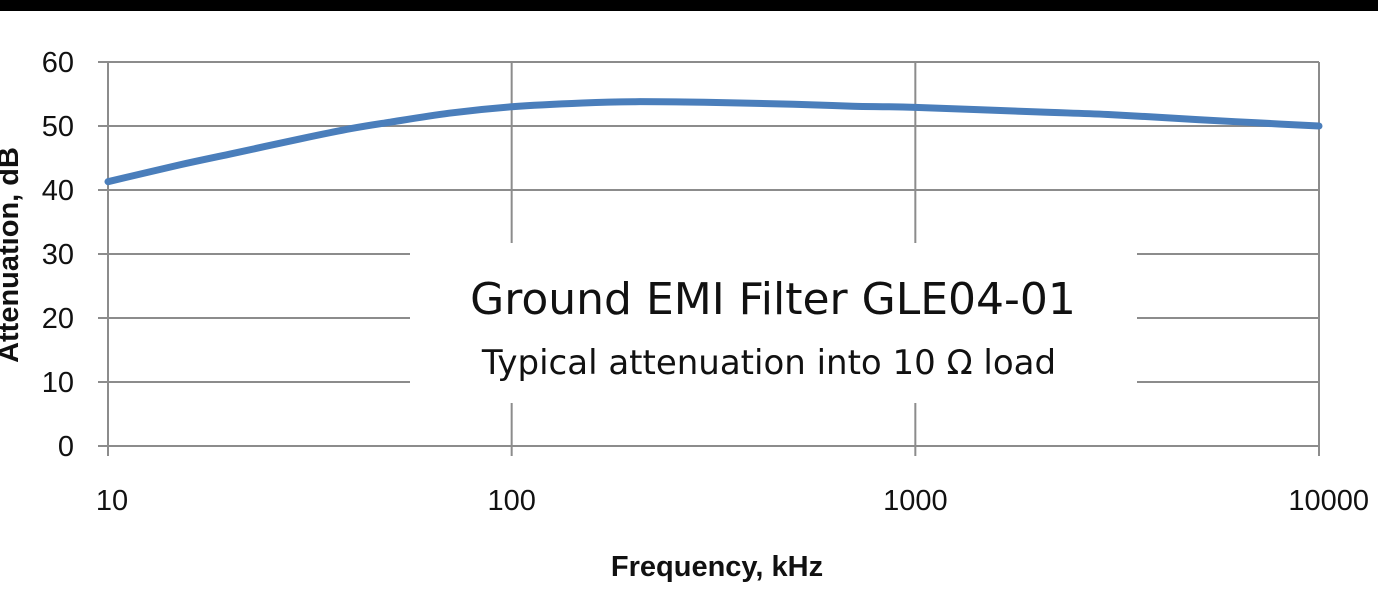 The height and width of the screenshot is (589, 1378). Describe the element at coordinates (58, 63) in the screenshot. I see `y-tick-label: 60` at that location.